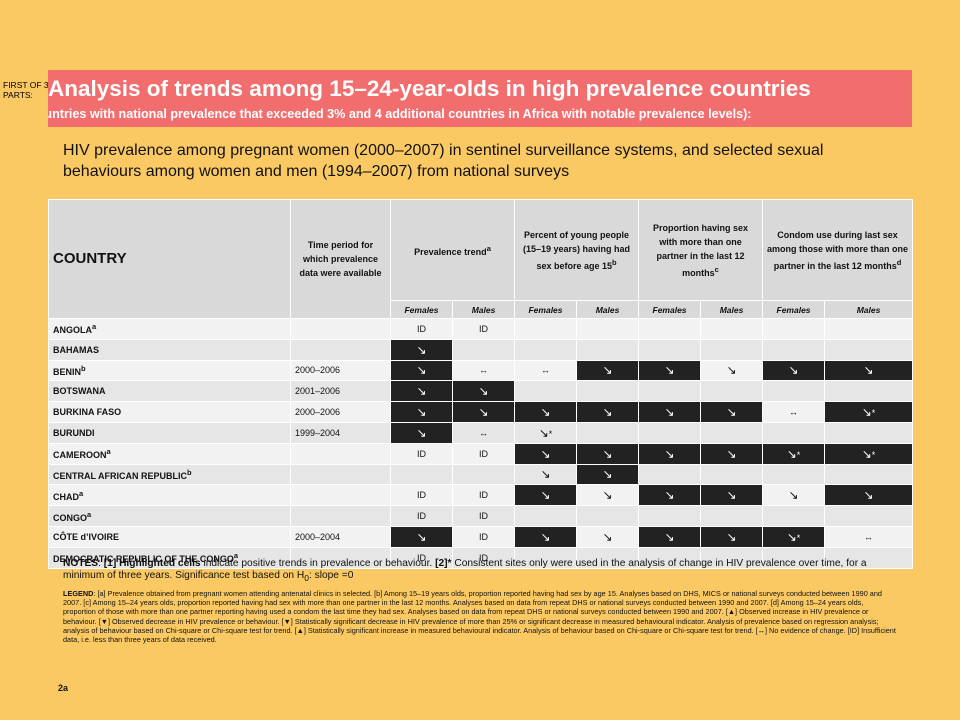  I want to click on country-name: DEMOCRATIC REPUBLIC OF THE CONGOa, so click(169, 557).